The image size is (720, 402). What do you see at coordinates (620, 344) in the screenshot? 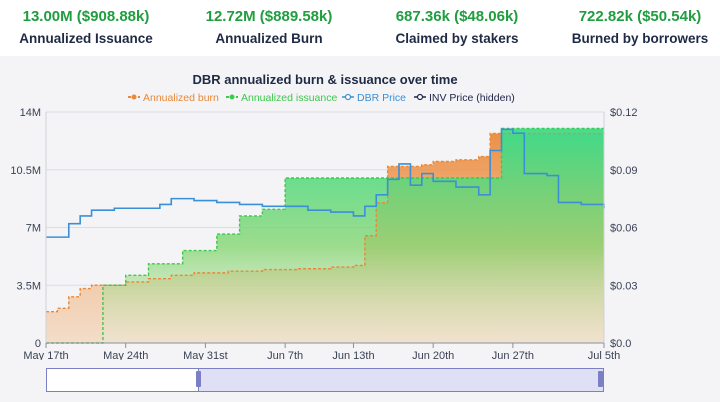
I see `y-right-tick-label: $0.0` at bounding box center [620, 344].